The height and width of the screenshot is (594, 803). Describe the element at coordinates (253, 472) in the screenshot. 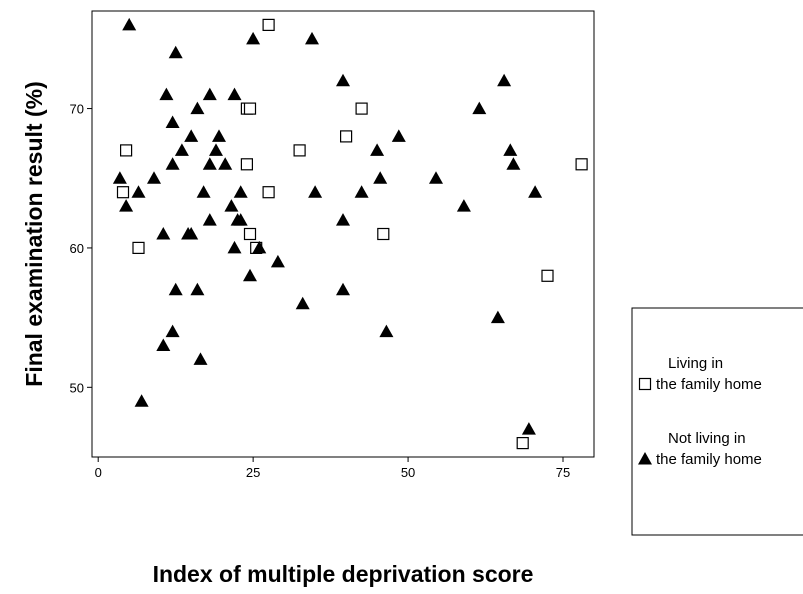

I see `x-tick-label: 25` at that location.